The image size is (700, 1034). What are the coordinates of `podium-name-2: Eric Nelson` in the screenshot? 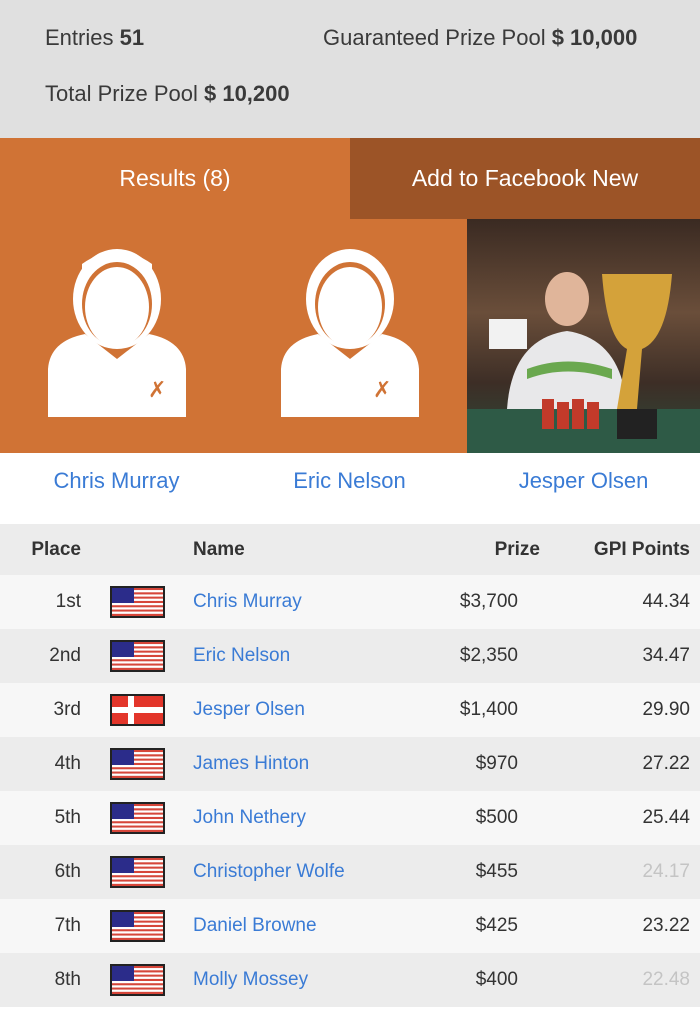 It's located at (349, 480).